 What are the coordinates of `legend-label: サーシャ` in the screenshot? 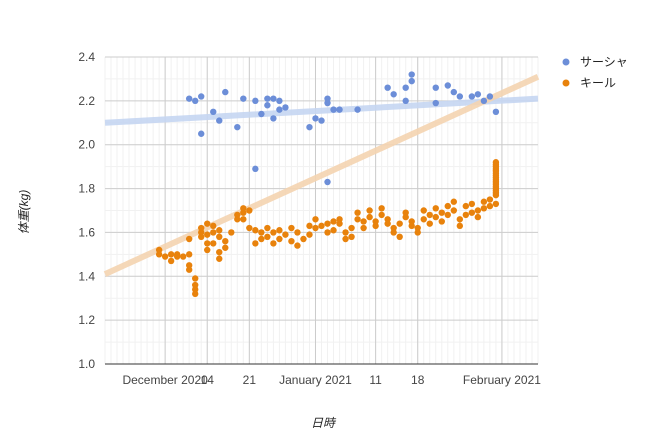 It's located at (604, 62).